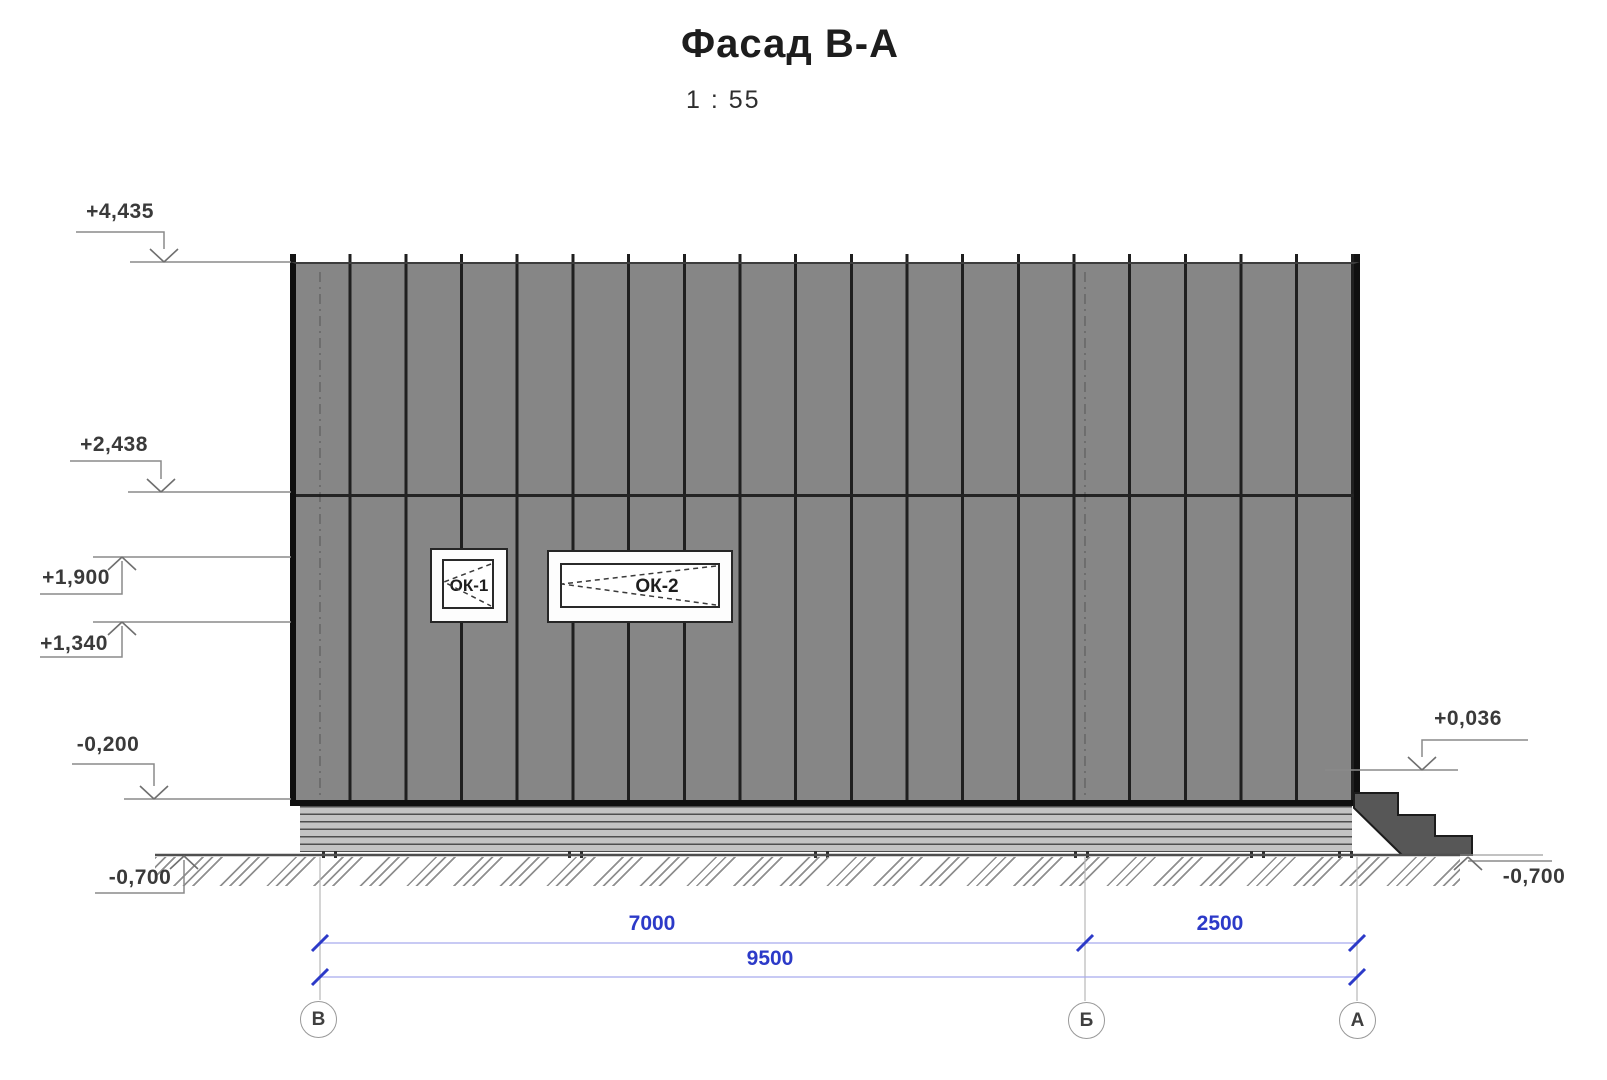 This screenshot has width=1607, height=1080. What do you see at coordinates (652, 923) in the screenshot?
I see `dimension-span-v-b: 7000` at bounding box center [652, 923].